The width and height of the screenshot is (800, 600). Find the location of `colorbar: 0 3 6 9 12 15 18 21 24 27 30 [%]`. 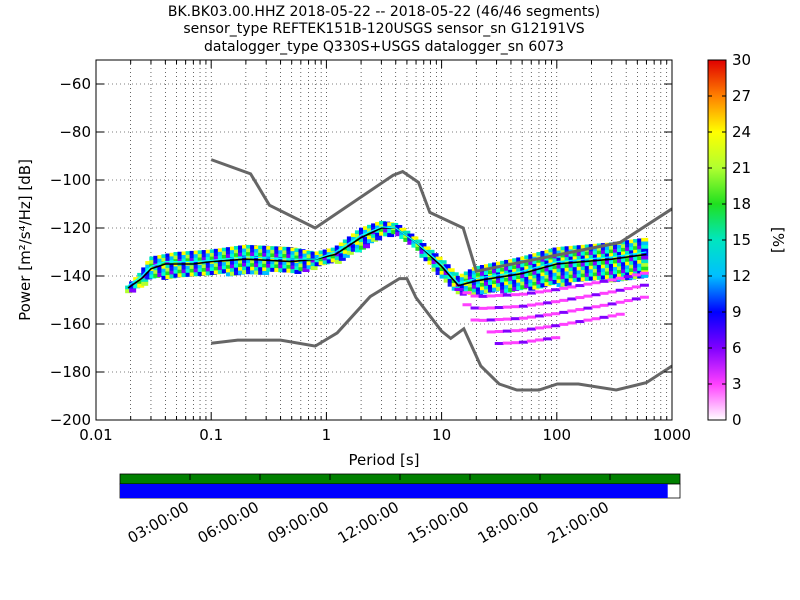

colorbar: 0 3 6 9 12 15 18 21 24 27 30 [%] is located at coordinates (747, 240).